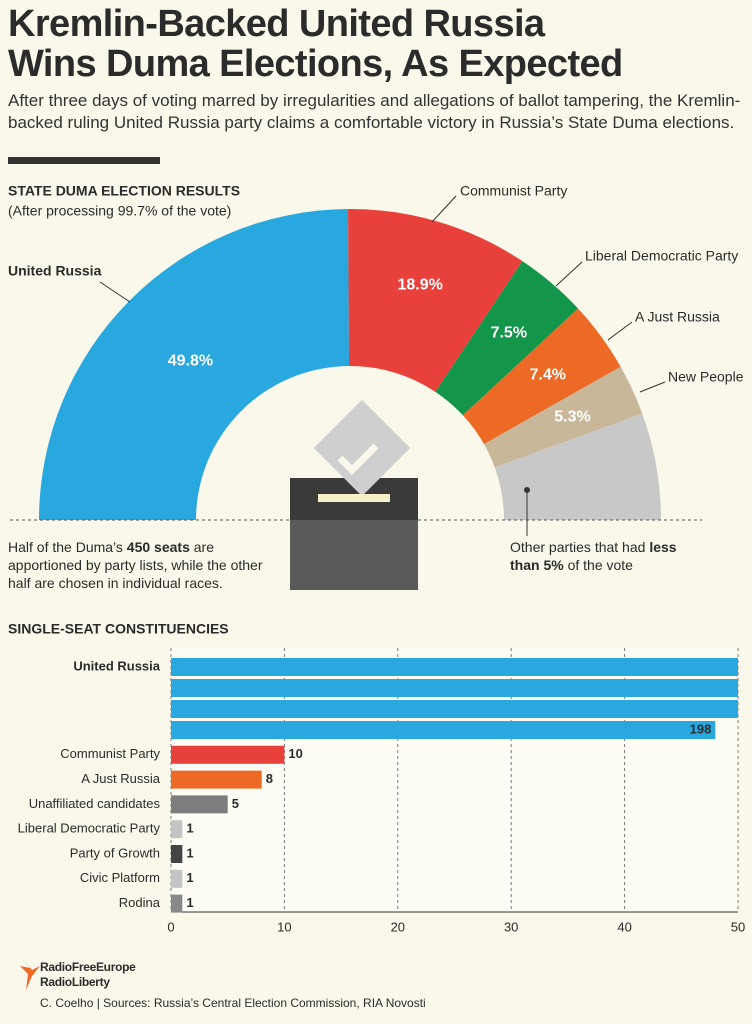 The width and height of the screenshot is (752, 1024). What do you see at coordinates (89, 828) in the screenshot?
I see `category-label: Liberal Democratic Party` at bounding box center [89, 828].